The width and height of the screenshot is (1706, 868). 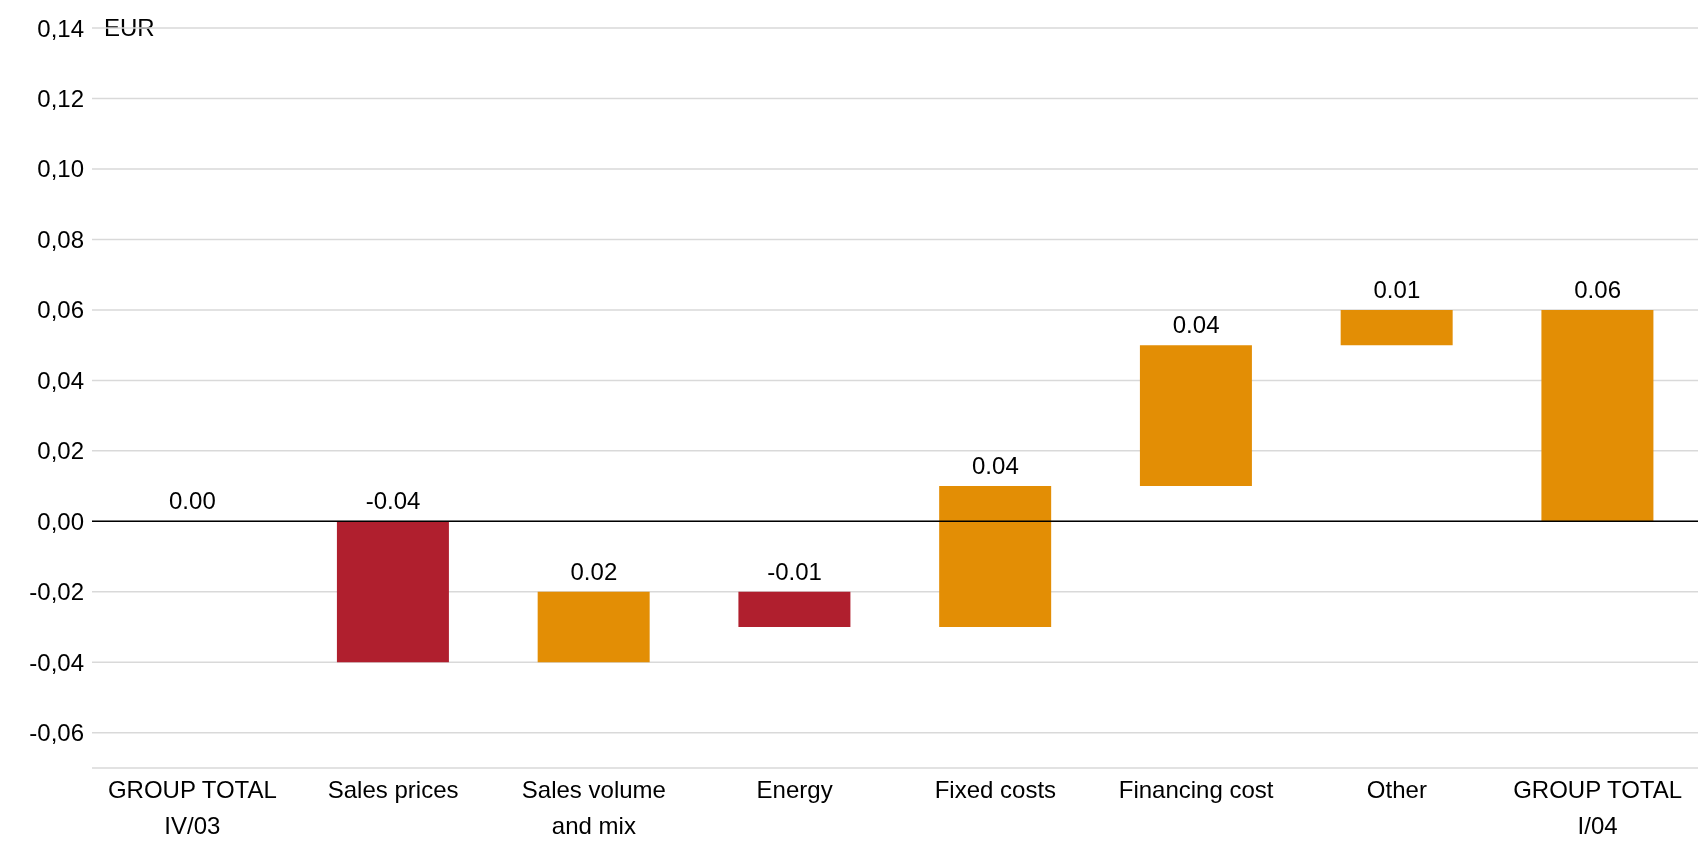 I want to click on x-tick-label: GROUP TOTAL IV/03, so click(x=192, y=807).